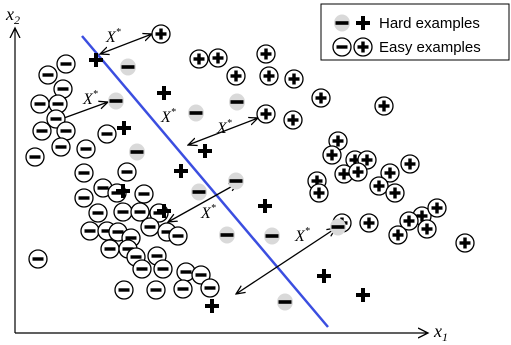 The width and height of the screenshot is (511, 345). Describe the element at coordinates (440, 332) in the screenshot. I see `x-axis-label: x1` at that location.